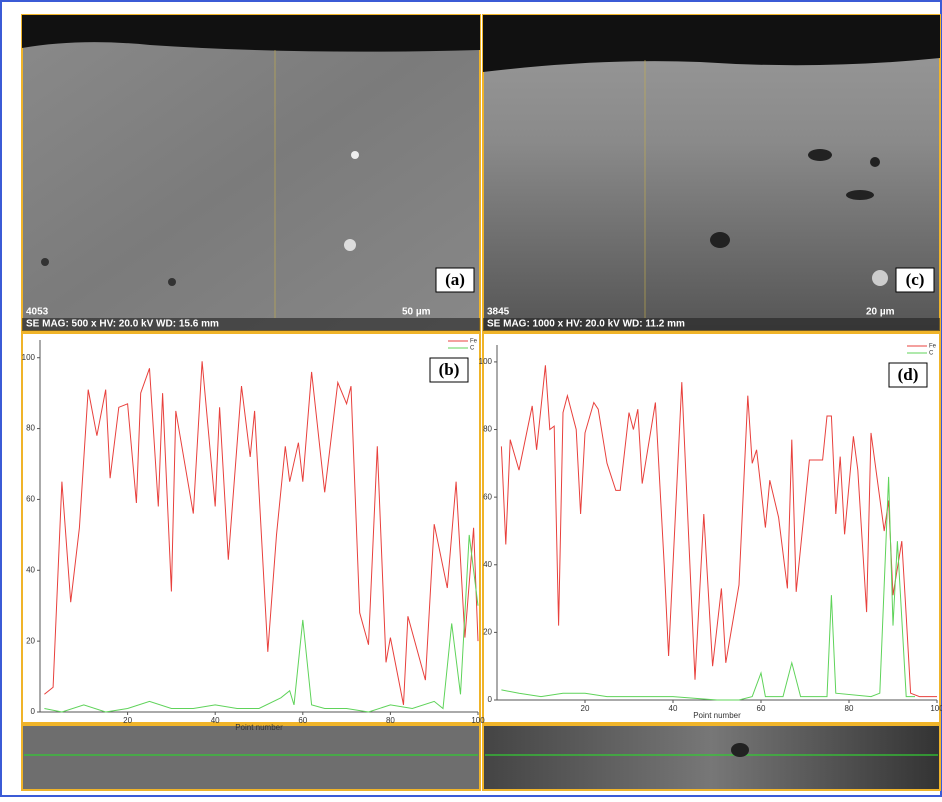  What do you see at coordinates (455, 279) in the screenshot?
I see `panel-label: (a)` at bounding box center [455, 279].